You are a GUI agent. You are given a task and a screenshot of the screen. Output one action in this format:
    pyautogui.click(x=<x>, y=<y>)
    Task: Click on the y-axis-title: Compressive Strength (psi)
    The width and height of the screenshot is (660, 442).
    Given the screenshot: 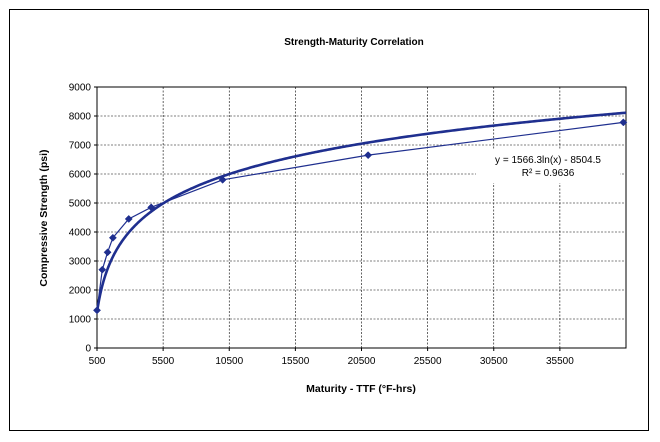 What is the action you would take?
    pyautogui.click(x=44, y=217)
    